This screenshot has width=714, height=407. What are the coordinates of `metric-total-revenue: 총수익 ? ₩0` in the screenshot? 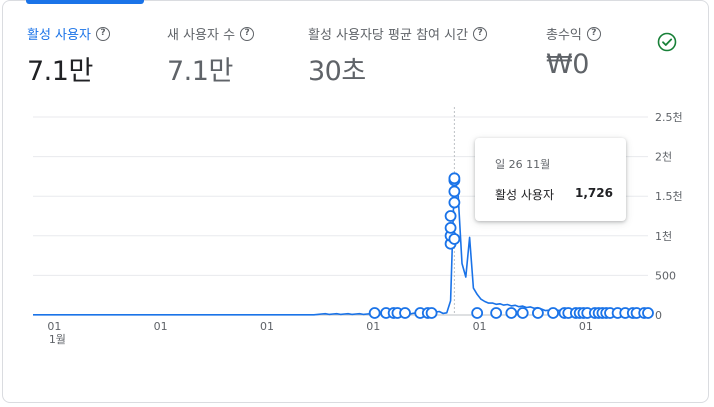 It's located at (573, 52).